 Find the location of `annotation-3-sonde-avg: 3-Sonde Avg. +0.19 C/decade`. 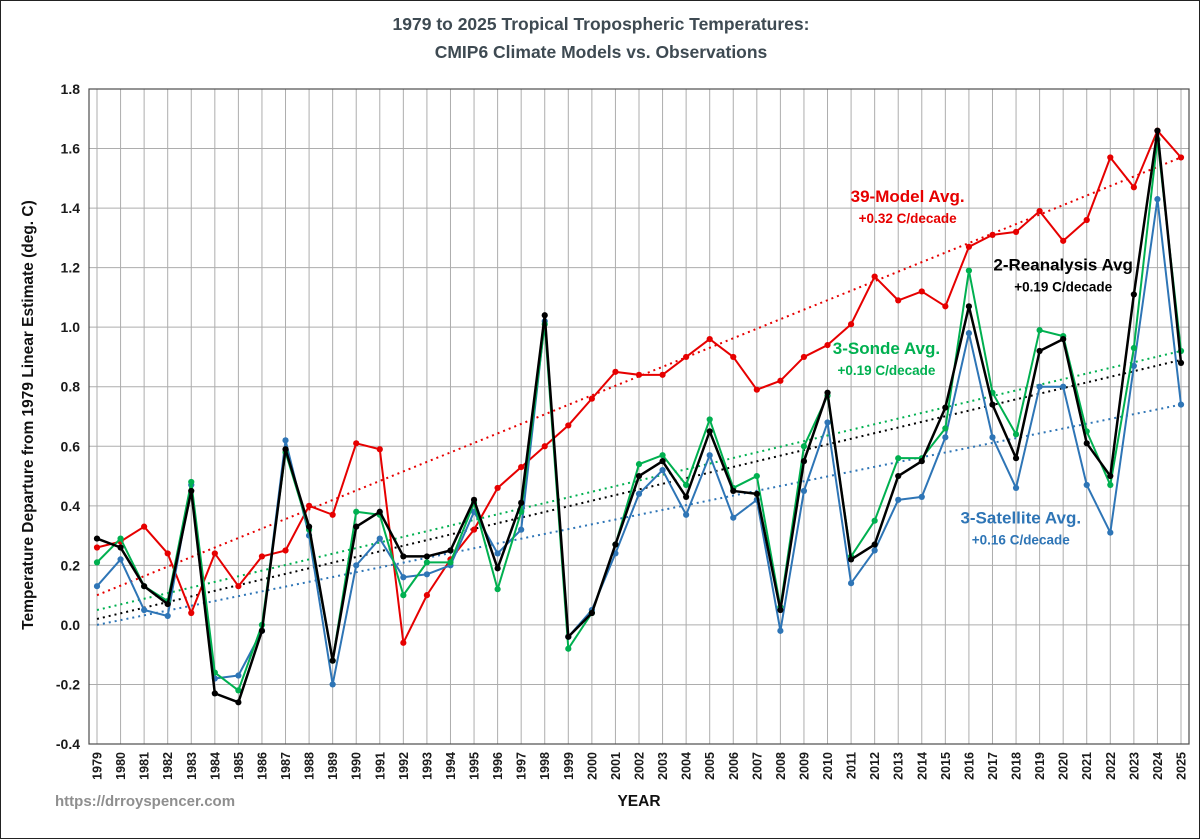

annotation-3-sonde-avg: 3-Sonde Avg. +0.19 C/decade is located at coordinates (886, 358).